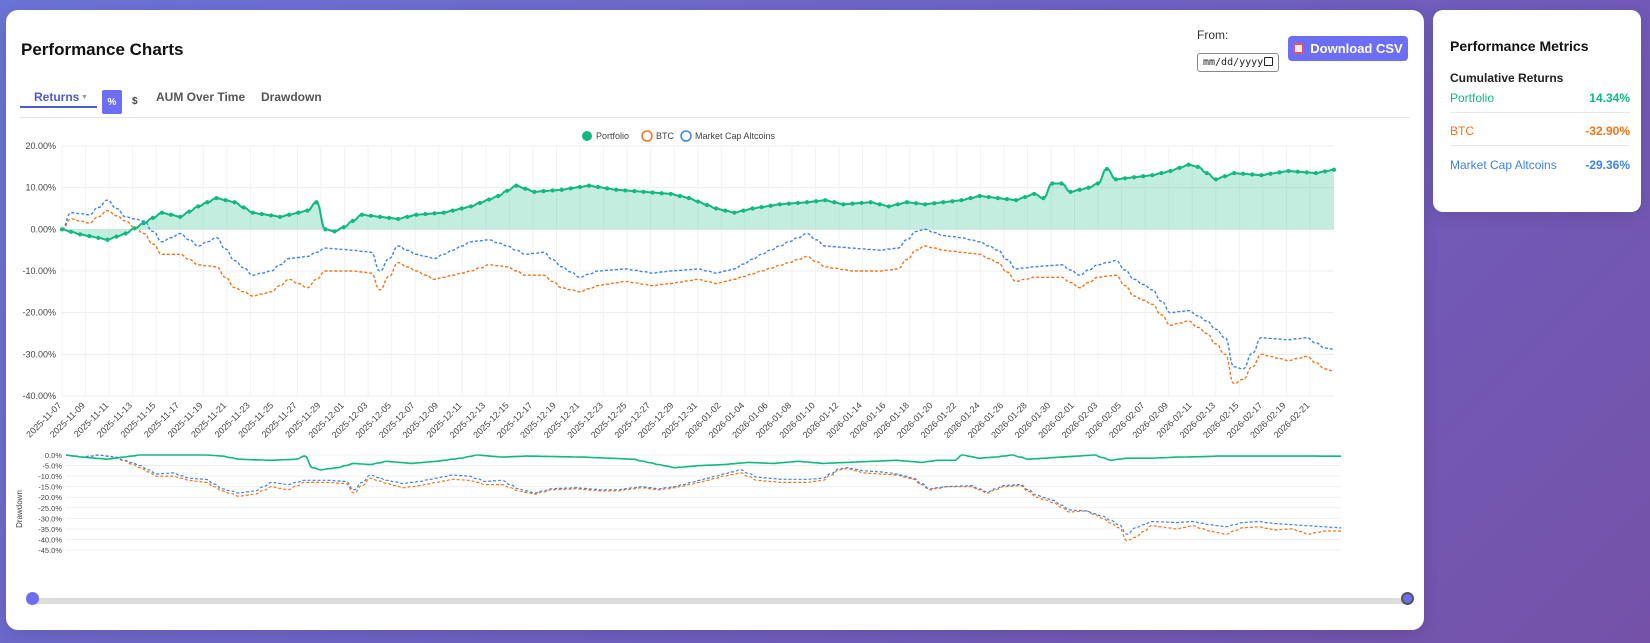  What do you see at coordinates (717, 601) in the screenshot?
I see `range-slider-track` at bounding box center [717, 601].